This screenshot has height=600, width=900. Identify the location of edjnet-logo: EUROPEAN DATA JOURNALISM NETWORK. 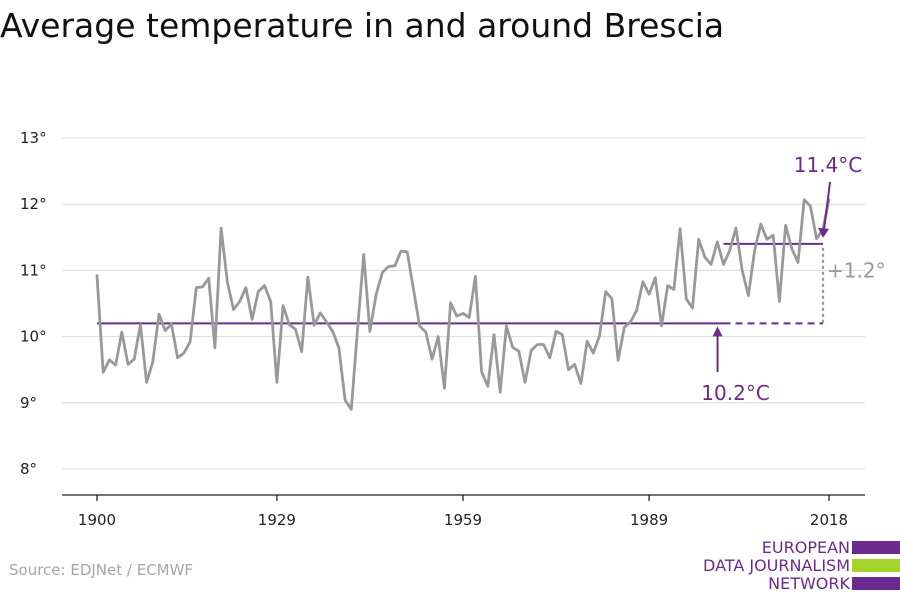
(780, 566).